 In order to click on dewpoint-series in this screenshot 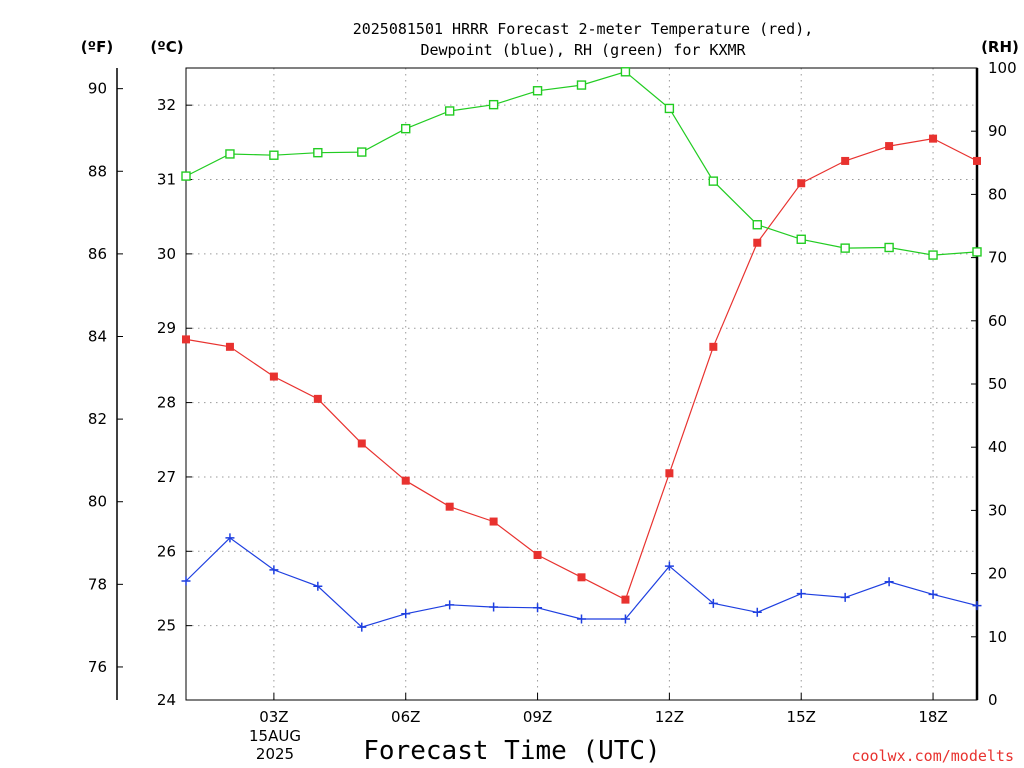, I will do `click(581, 582)`.